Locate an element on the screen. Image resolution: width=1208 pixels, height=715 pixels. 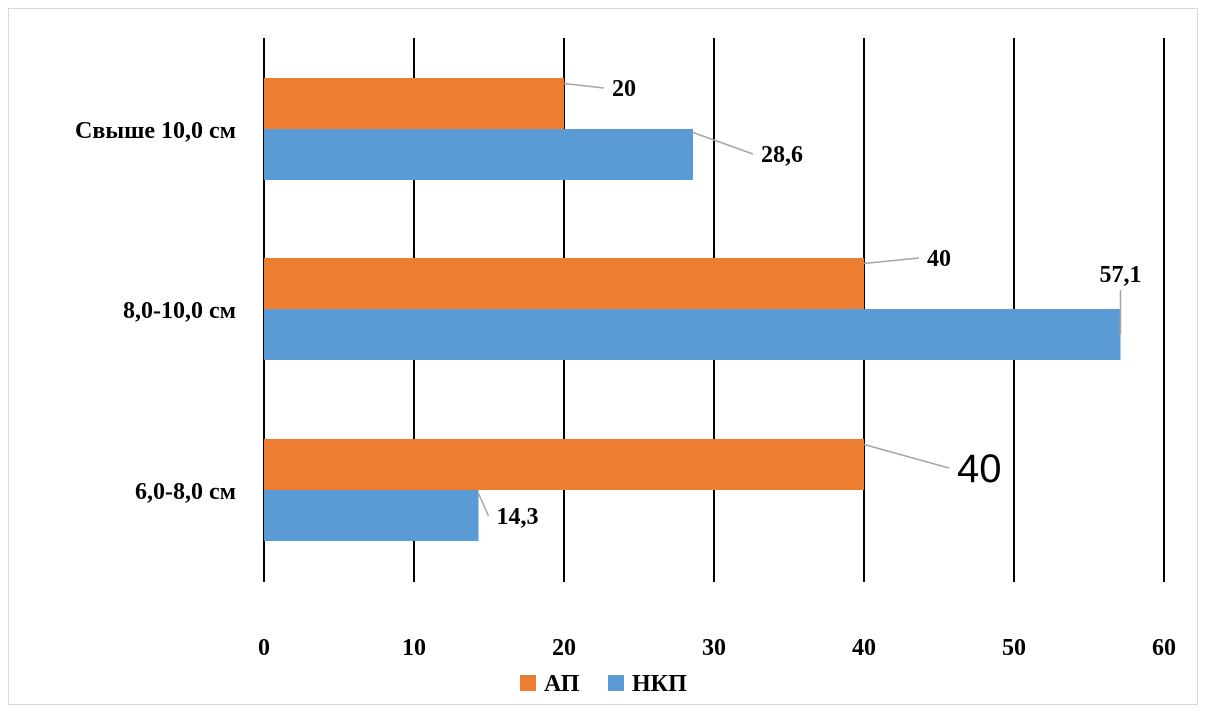
category-label-1: 8,0-10,0 см is located at coordinates (179, 311).